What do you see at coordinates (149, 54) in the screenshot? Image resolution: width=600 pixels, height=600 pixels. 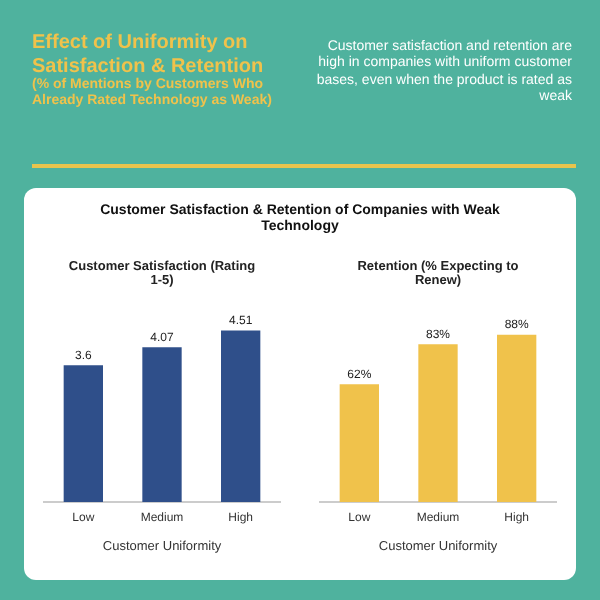 I see `text: Effect of Uniformity on Satisfaction & Retention` at bounding box center [149, 54].